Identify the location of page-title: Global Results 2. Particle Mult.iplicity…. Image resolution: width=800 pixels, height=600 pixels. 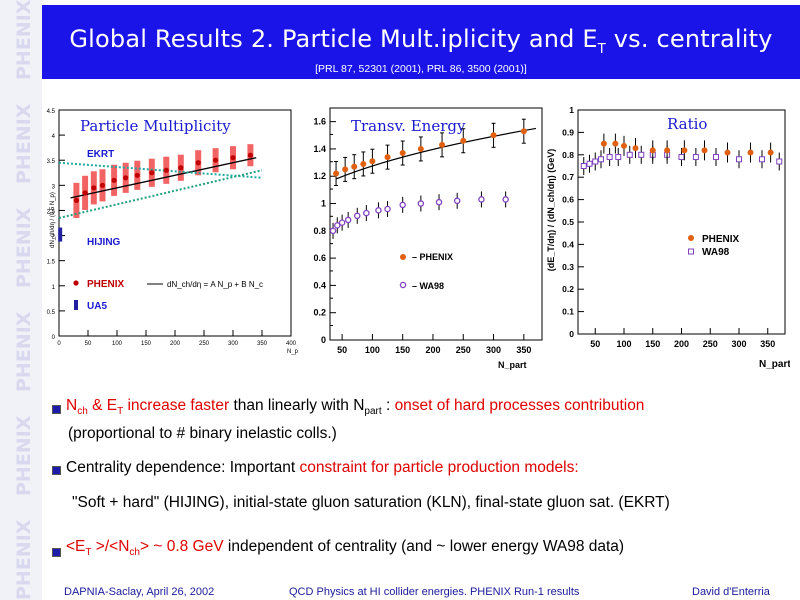
(421, 41).